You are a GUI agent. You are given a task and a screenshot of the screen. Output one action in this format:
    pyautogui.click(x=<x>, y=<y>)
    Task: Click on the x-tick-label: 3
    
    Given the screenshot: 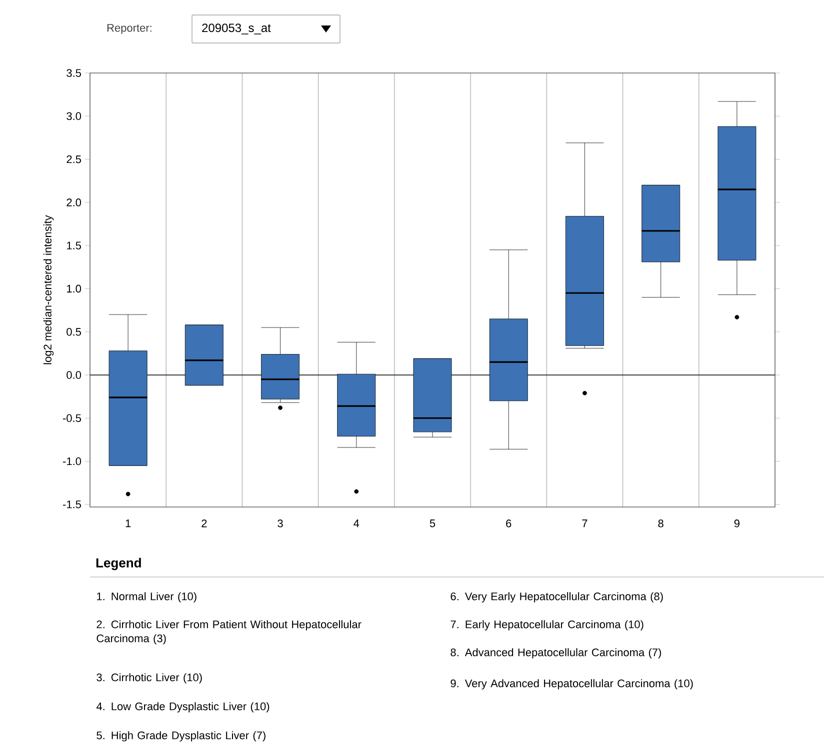 What is the action you would take?
    pyautogui.click(x=280, y=524)
    